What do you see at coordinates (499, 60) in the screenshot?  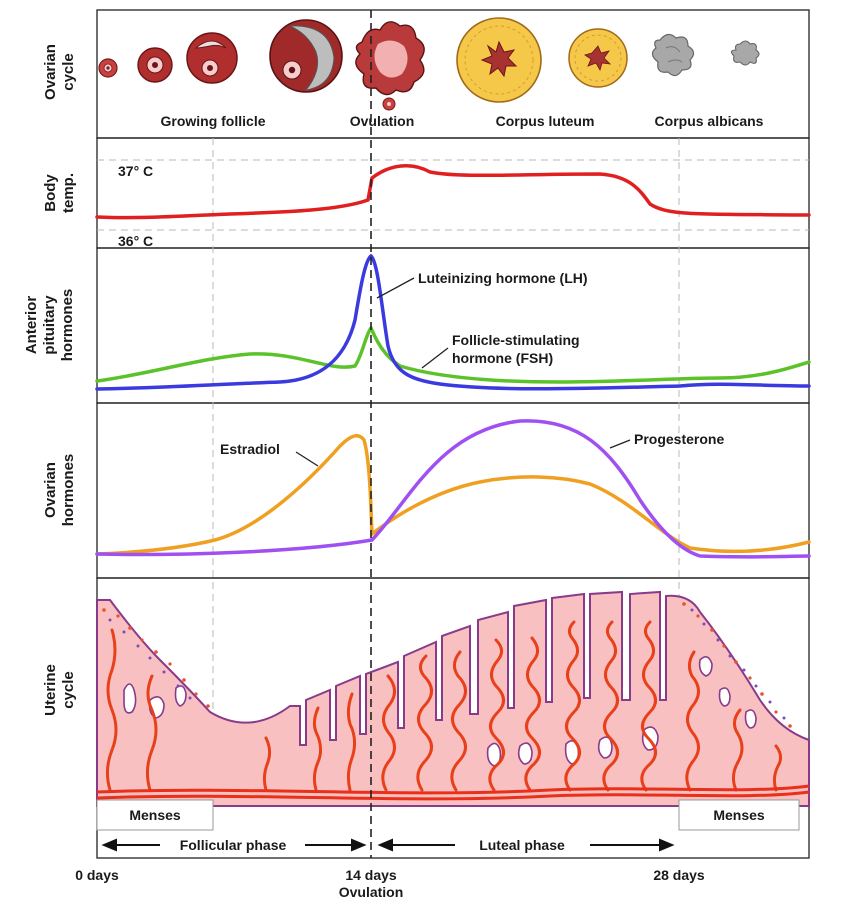 I see `corpus-luteum-large` at bounding box center [499, 60].